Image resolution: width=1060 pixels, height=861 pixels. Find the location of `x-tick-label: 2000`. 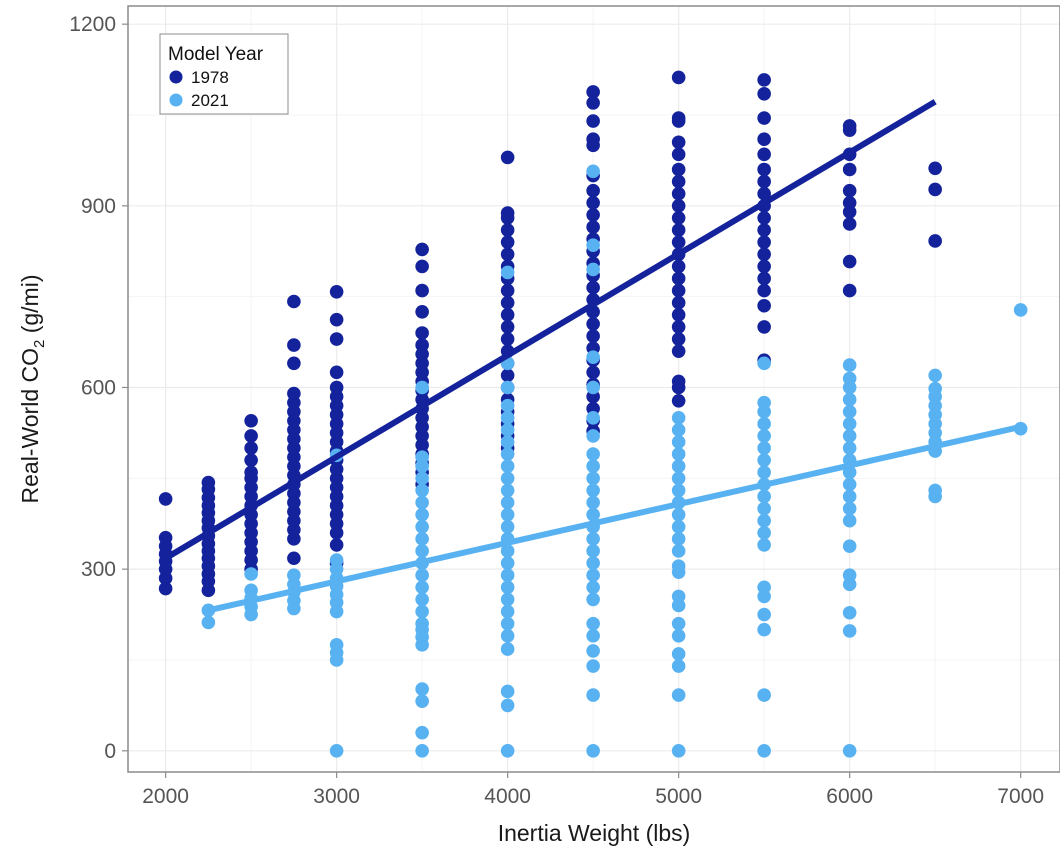

x-tick-label: 2000 is located at coordinates (165, 796).